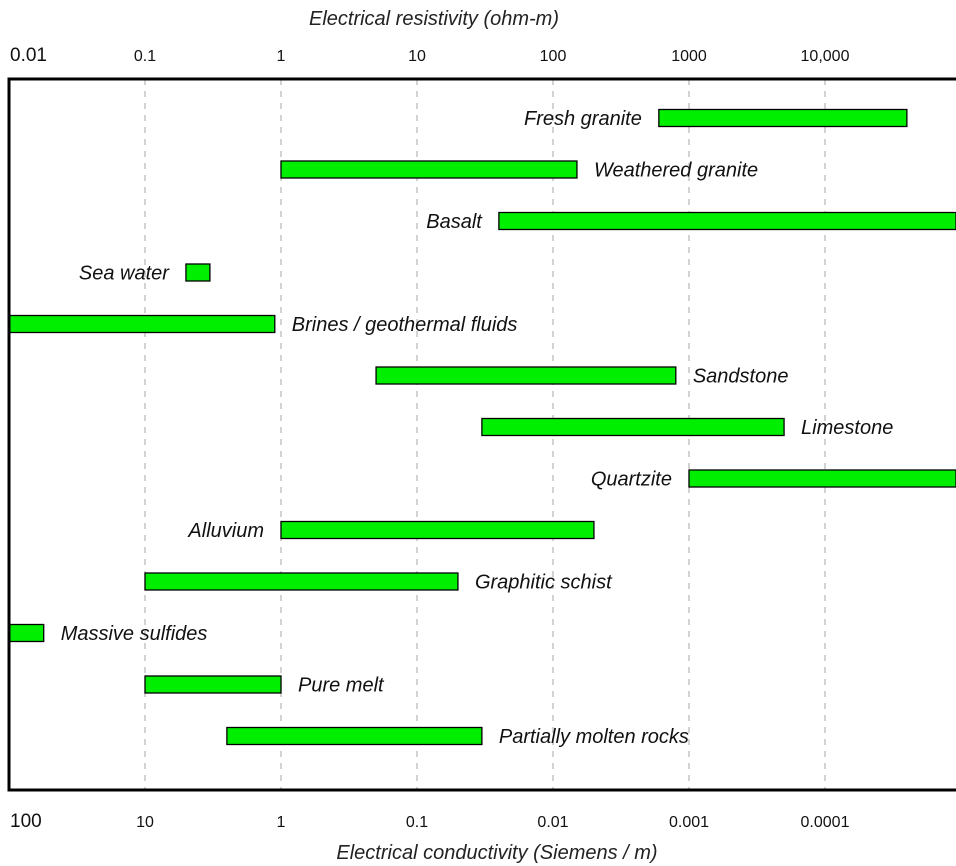 The width and height of the screenshot is (956, 866). Describe the element at coordinates (28, 55) in the screenshot. I see `top-tick-label: 0.01` at that location.